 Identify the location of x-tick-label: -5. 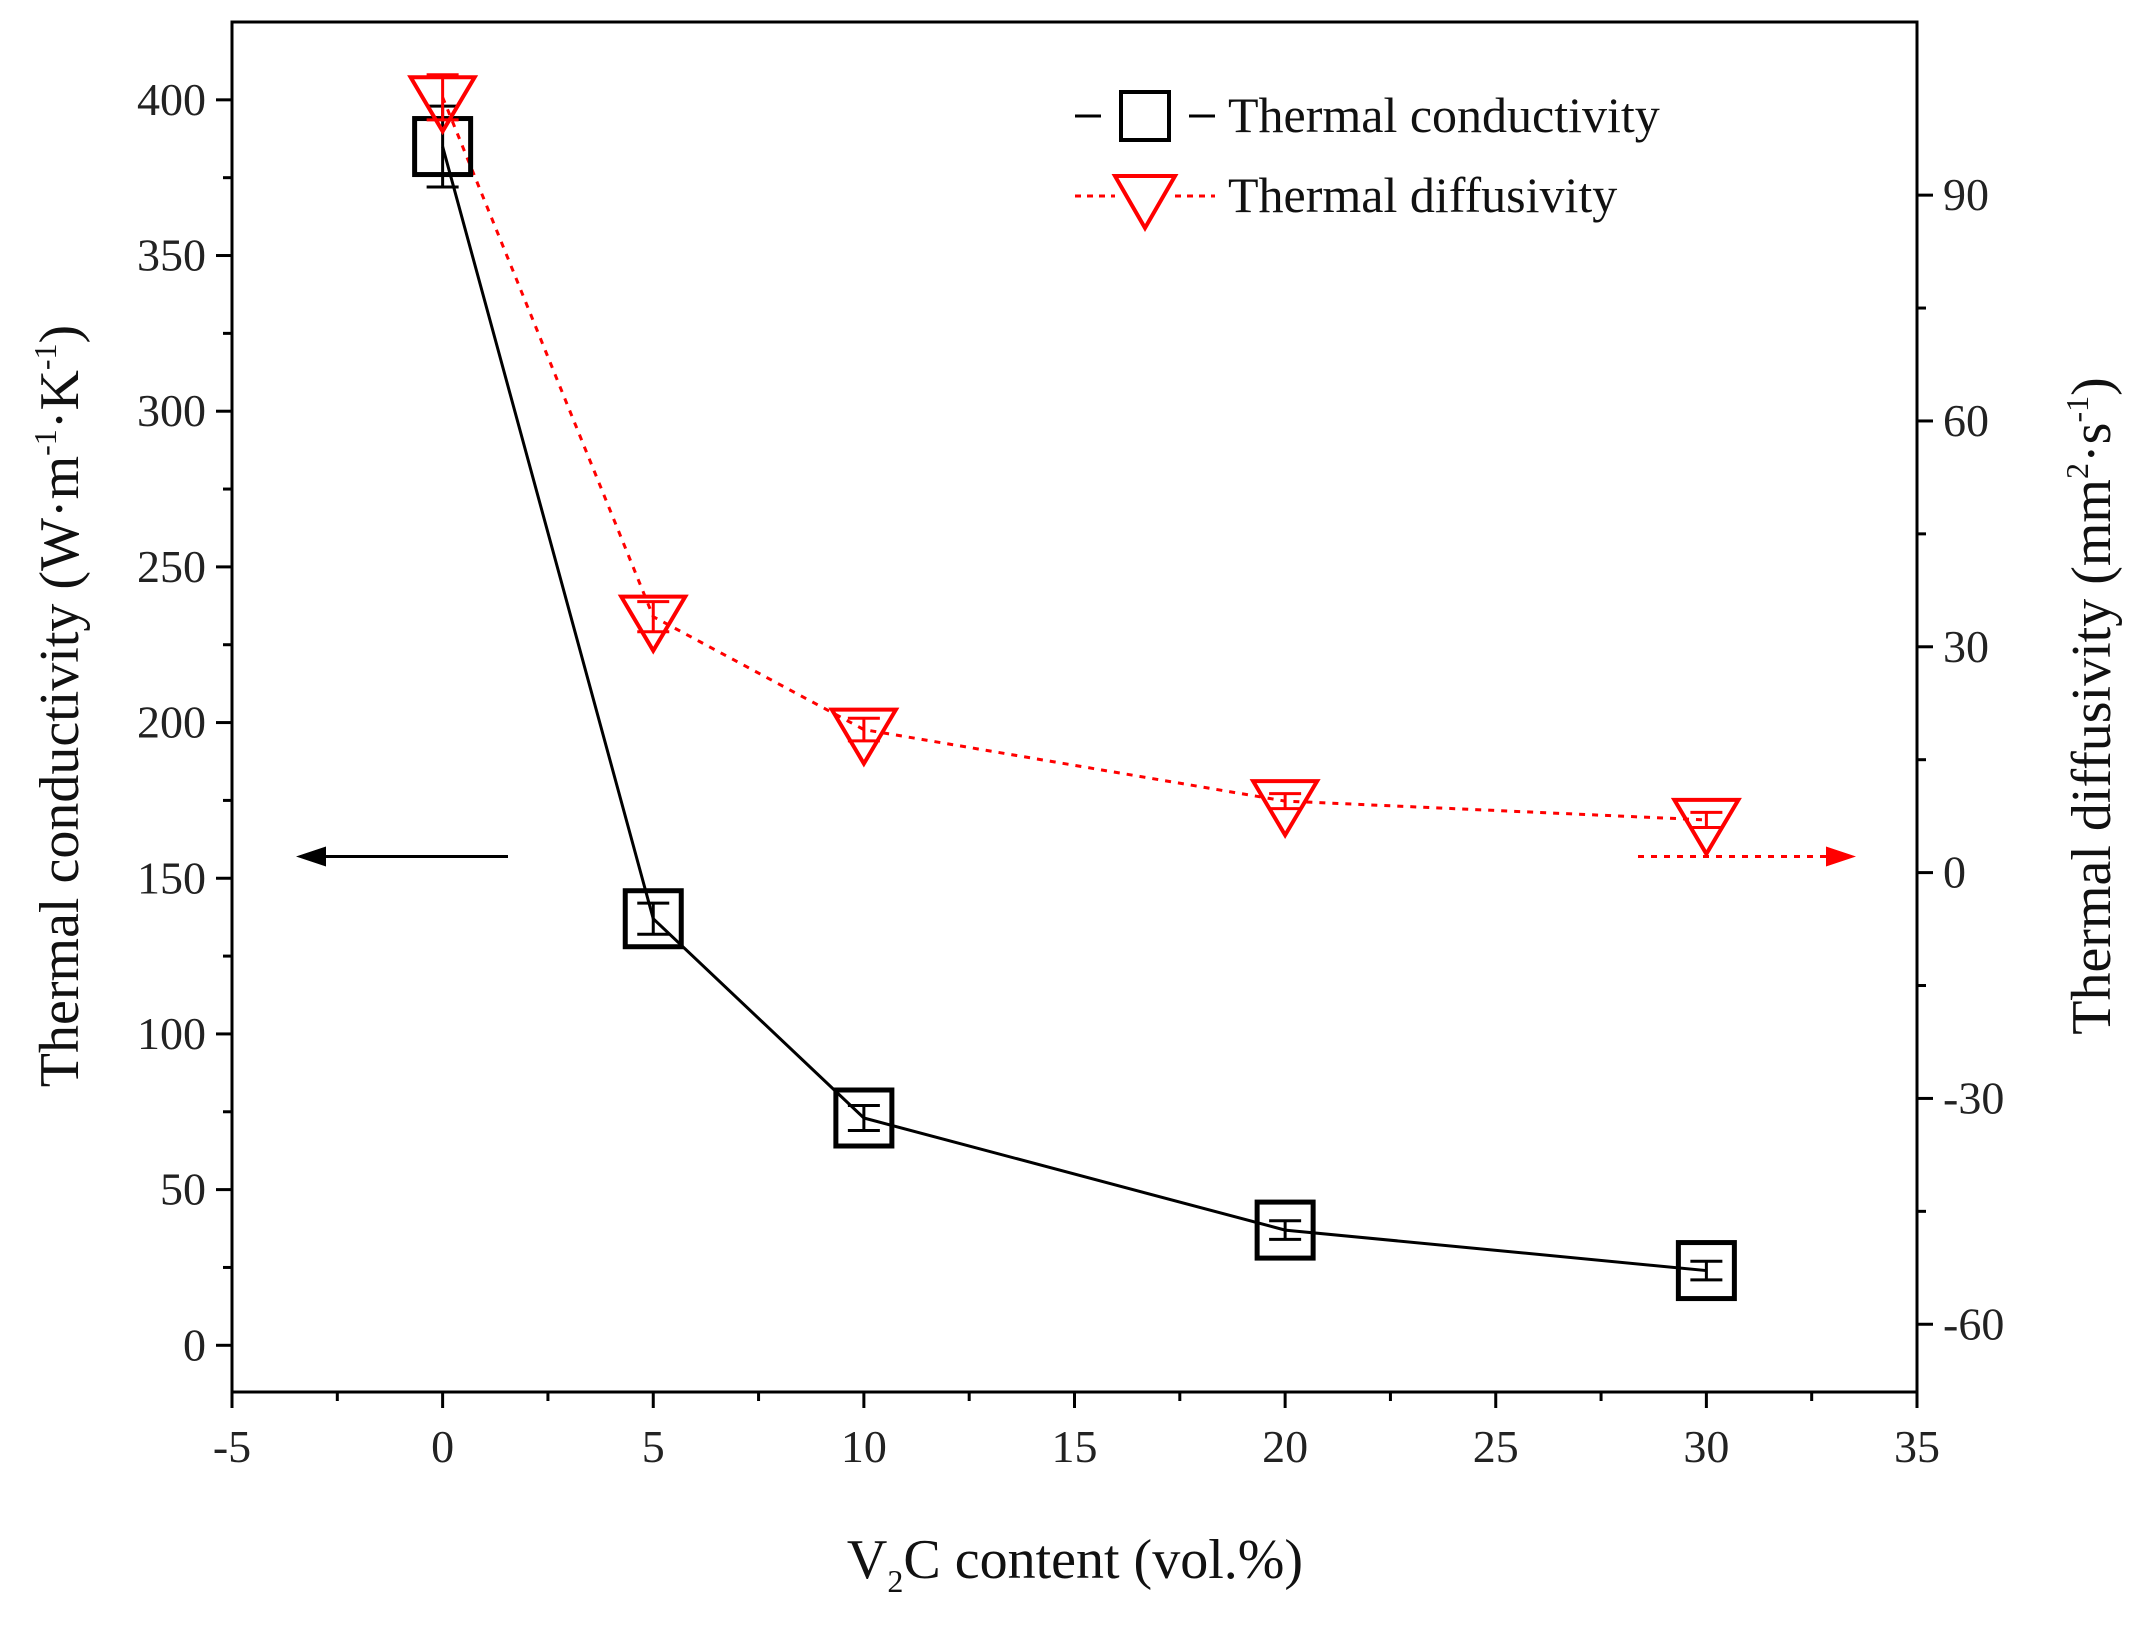
(232, 1446).